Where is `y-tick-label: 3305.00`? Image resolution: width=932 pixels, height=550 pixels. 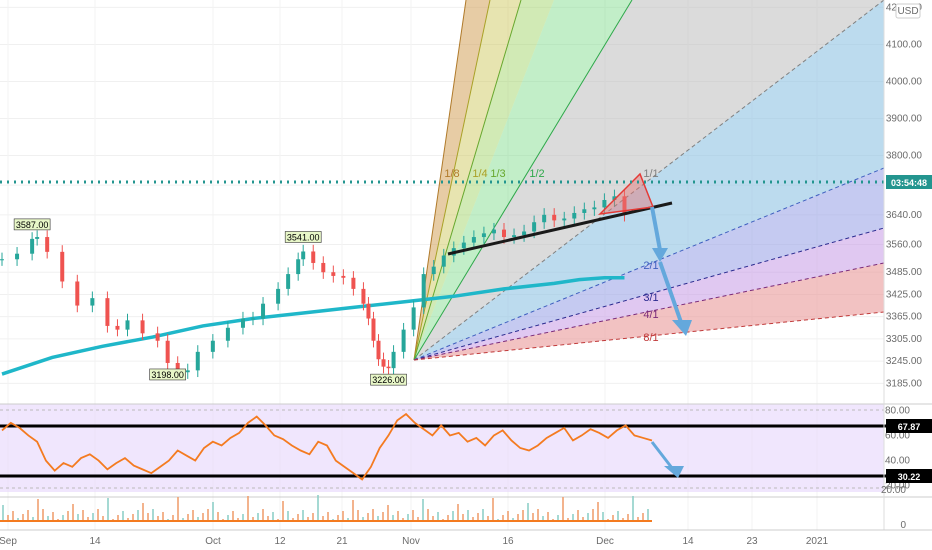 y-tick-label: 3305.00 is located at coordinates (904, 339).